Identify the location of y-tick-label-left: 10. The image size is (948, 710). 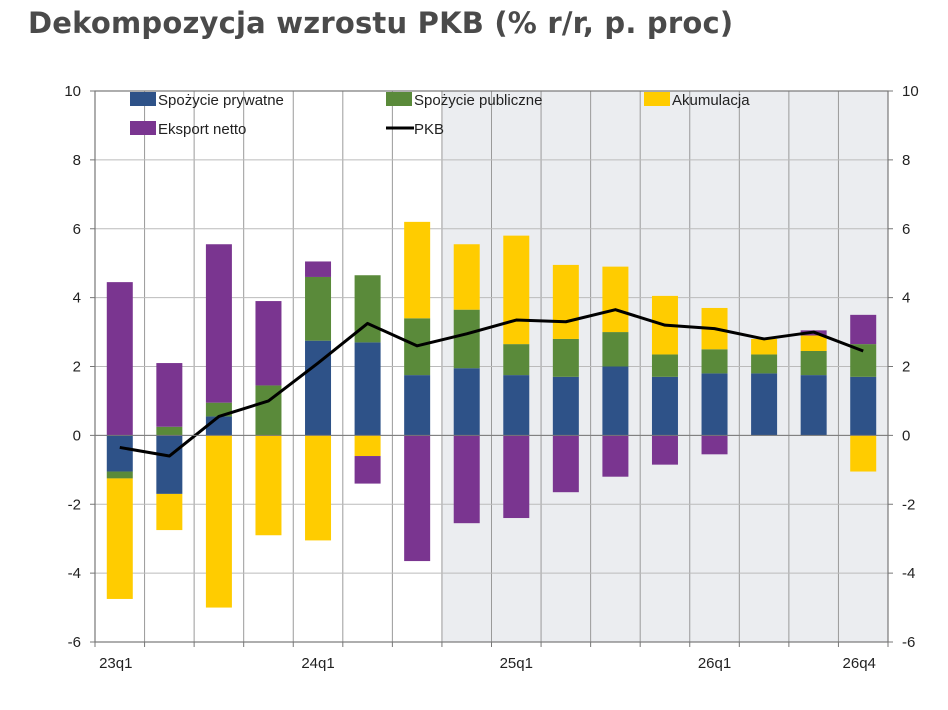
(72, 91).